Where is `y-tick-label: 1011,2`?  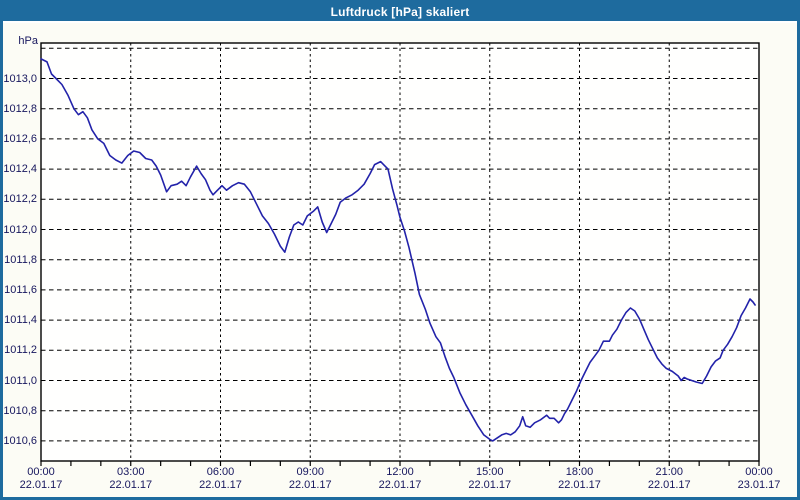
y-tick-label: 1011,2 is located at coordinates (20, 350).